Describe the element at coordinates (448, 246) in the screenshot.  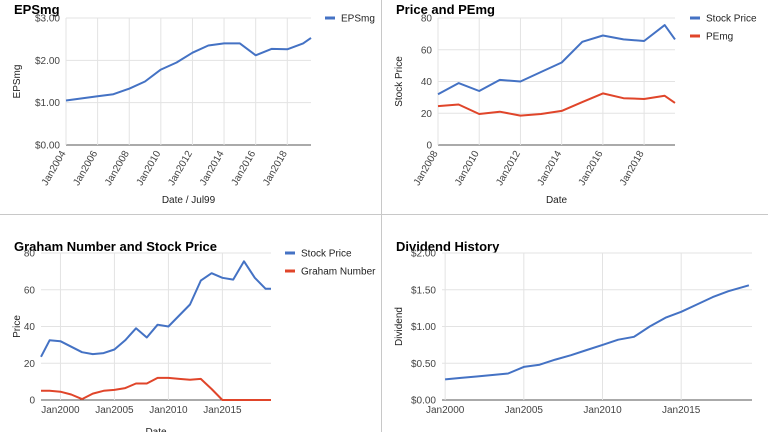
I see `chart-title: Dividend History` at that location.